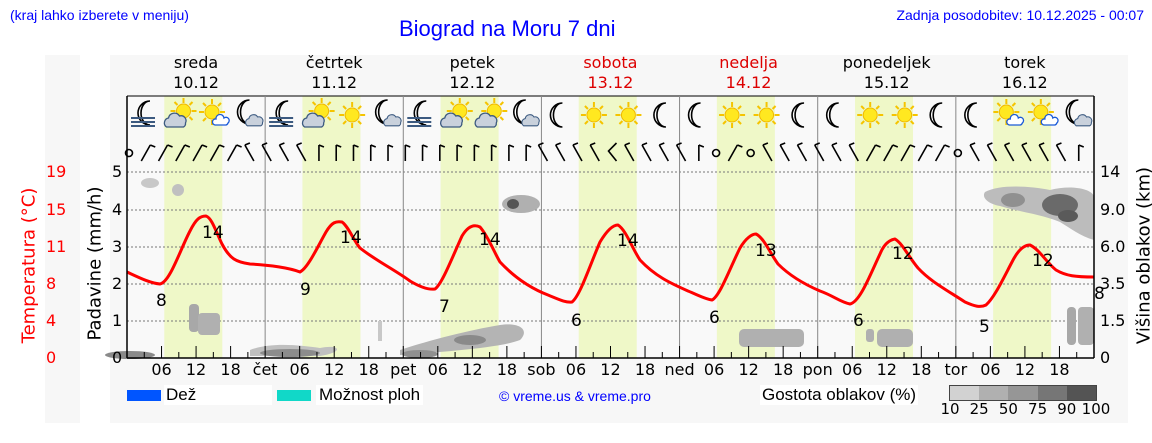 This screenshot has width=1152, height=443. I want to click on day-date-2: 12.12, so click(472, 82).